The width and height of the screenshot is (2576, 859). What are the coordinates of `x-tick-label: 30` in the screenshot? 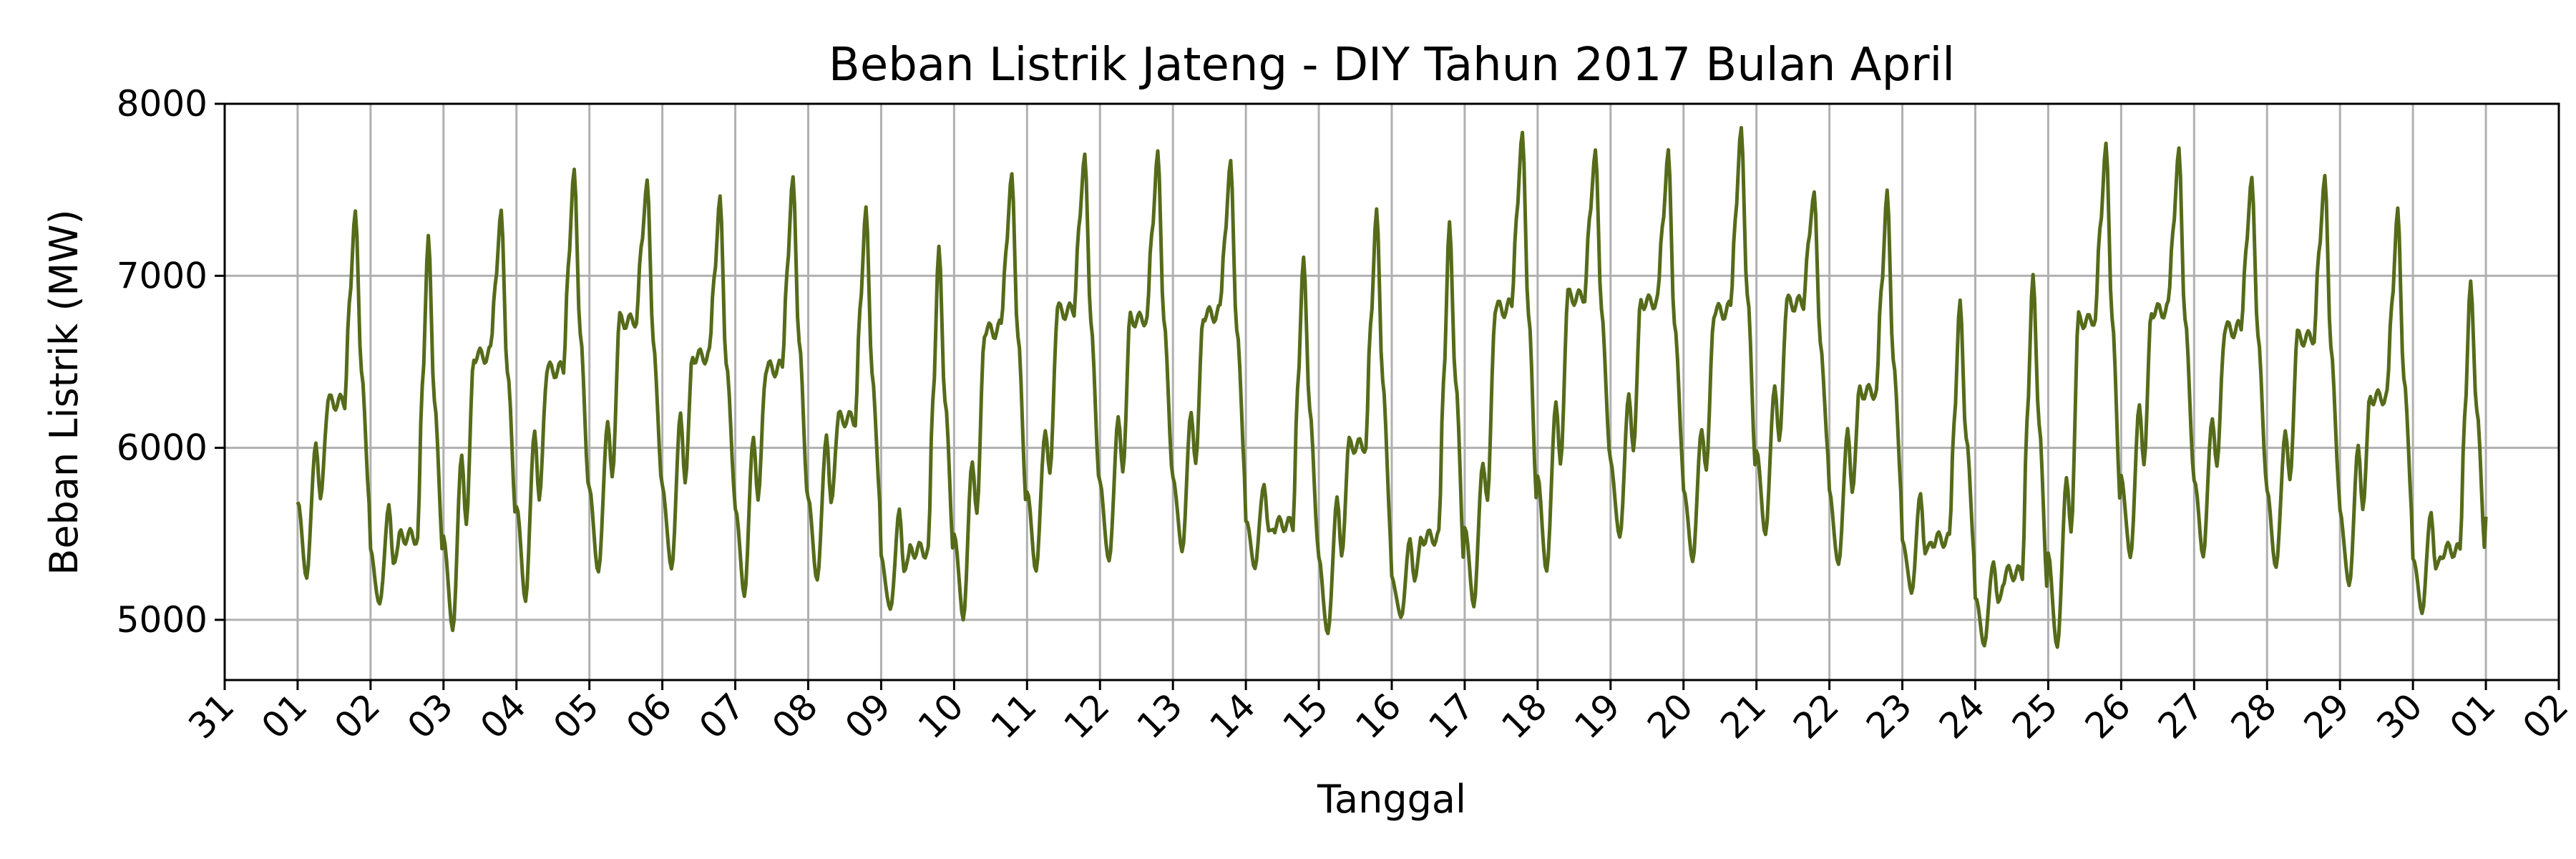 It's located at (2400, 716).